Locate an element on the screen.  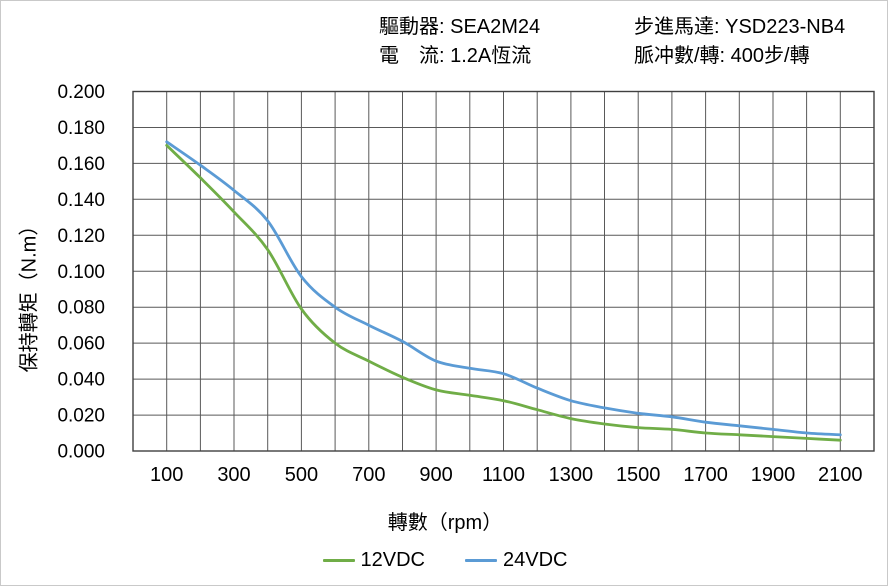
steps-info: 脈冲數/轉: 400步/轉 is located at coordinates (722, 56).